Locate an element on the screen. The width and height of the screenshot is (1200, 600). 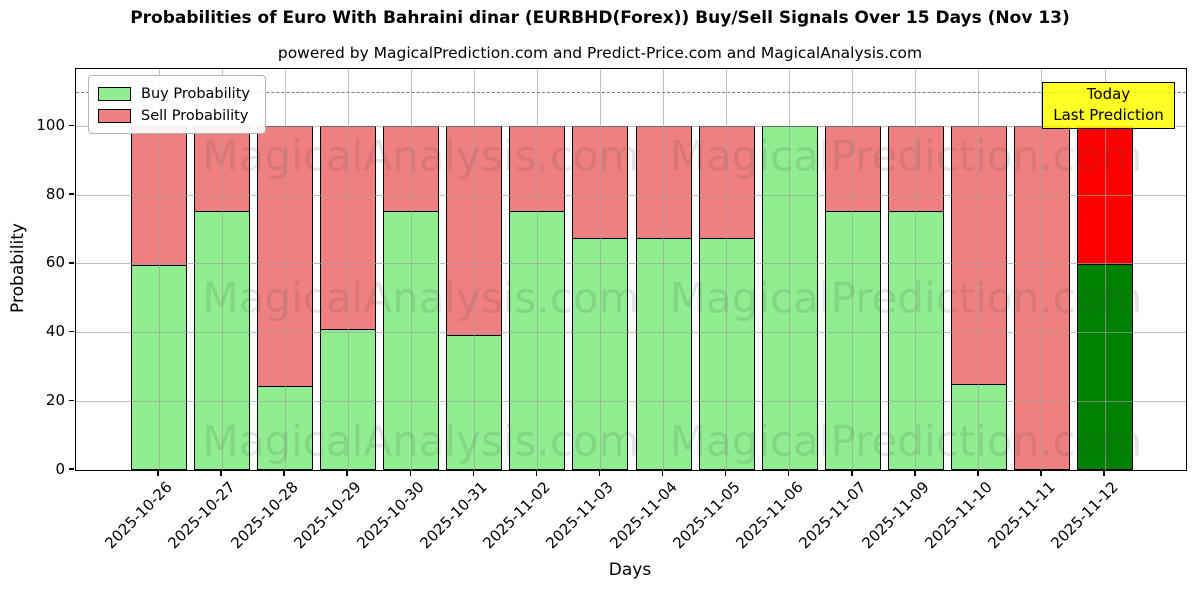
legend: Buy Probability Sell Probability is located at coordinates (177, 104).